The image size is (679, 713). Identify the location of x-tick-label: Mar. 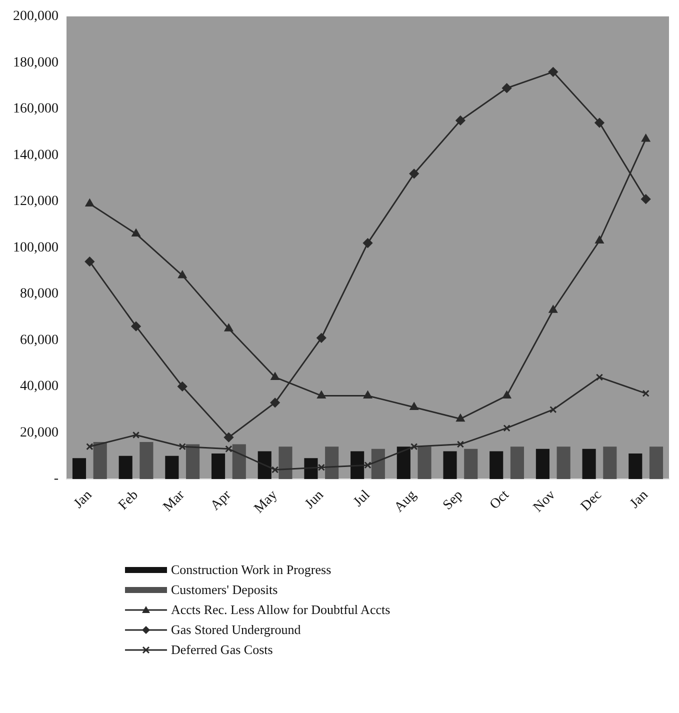
(174, 501).